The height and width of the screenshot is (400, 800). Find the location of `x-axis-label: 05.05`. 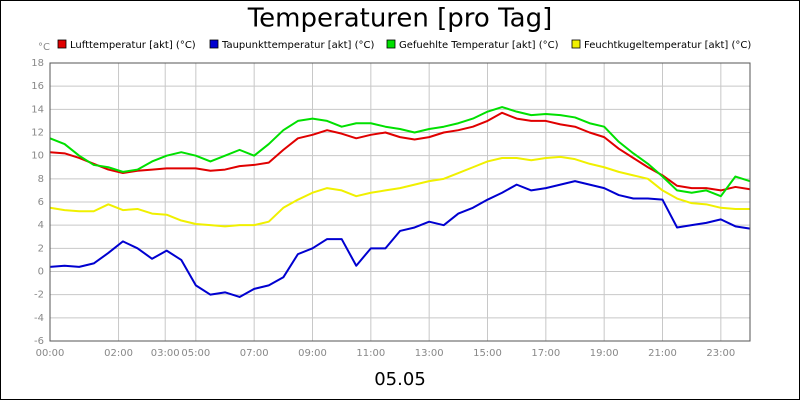

x-axis-label: 05.05 is located at coordinates (400, 379).